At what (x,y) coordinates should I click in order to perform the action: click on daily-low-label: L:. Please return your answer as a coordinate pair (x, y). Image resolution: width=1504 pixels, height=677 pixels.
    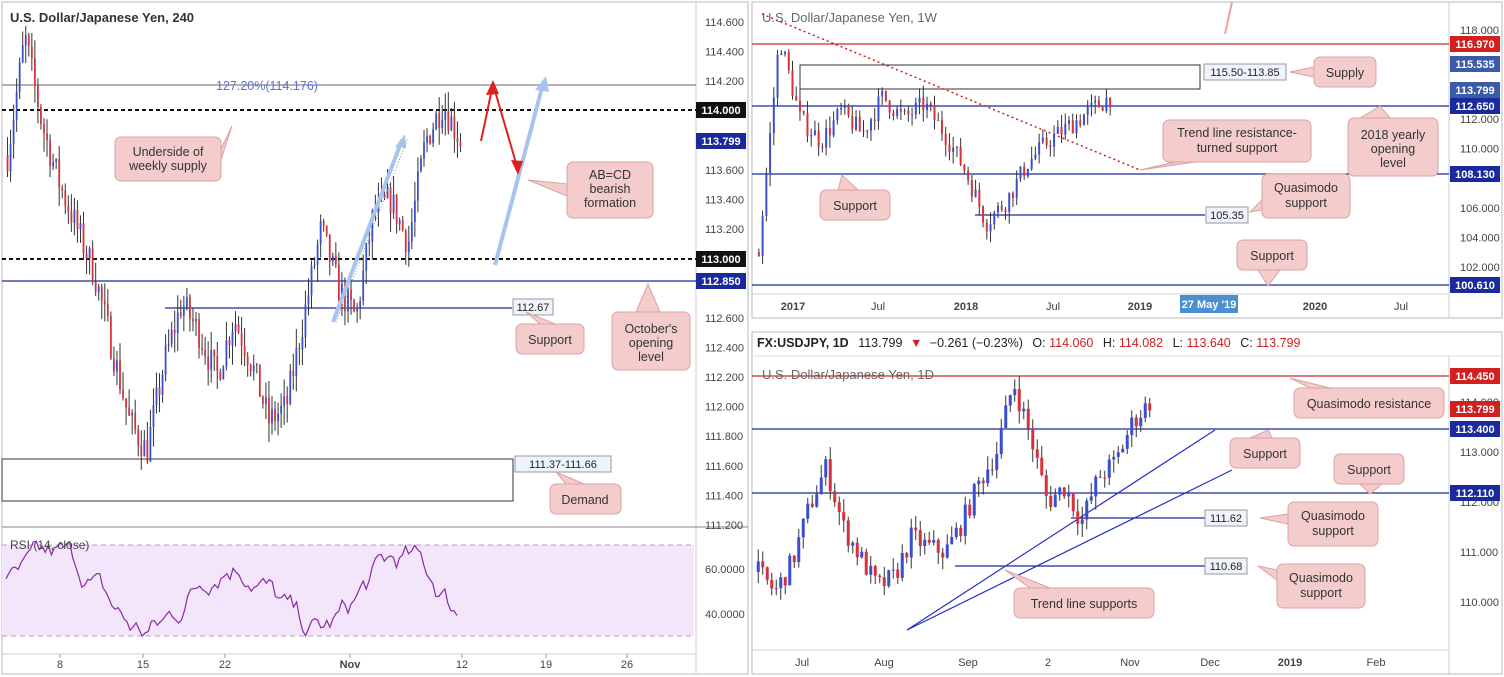
    Looking at the image, I should click on (1178, 343).